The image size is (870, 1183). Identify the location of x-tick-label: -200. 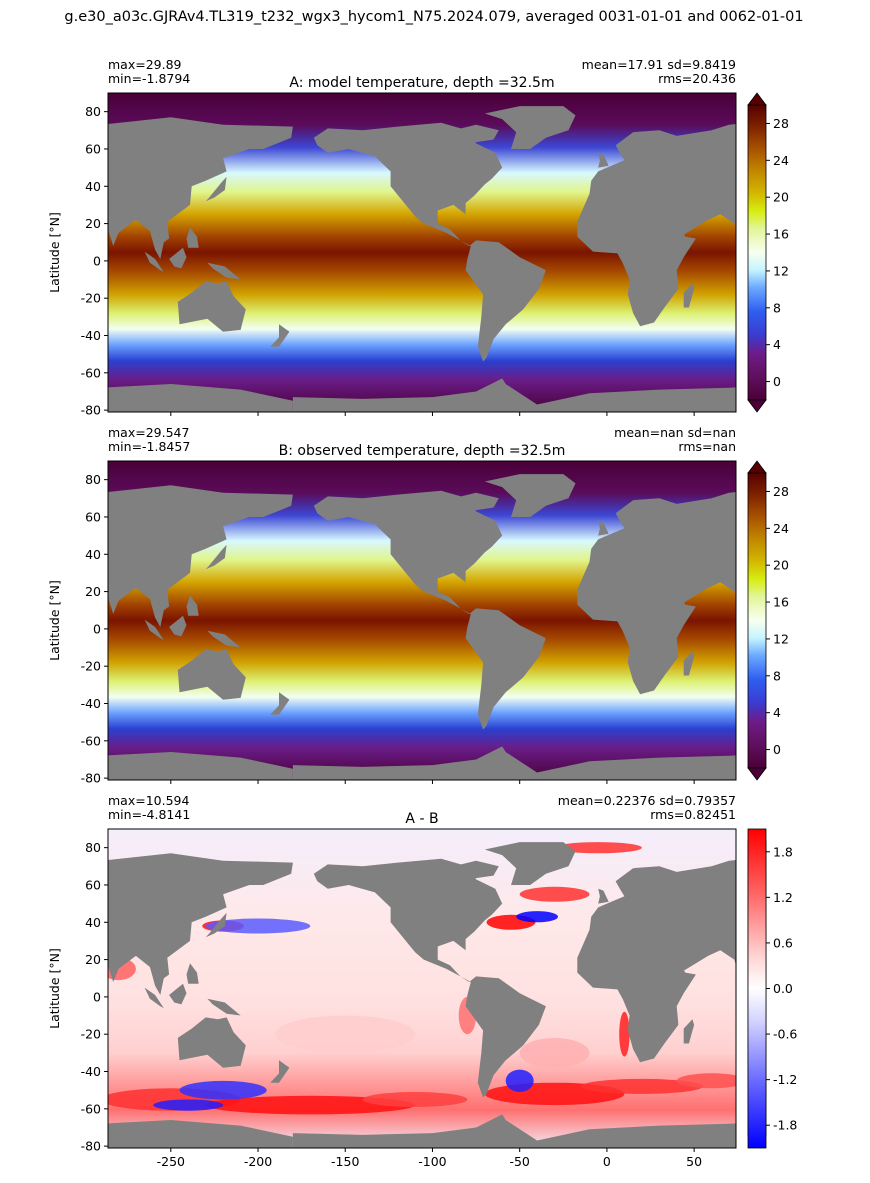
(258, 1161).